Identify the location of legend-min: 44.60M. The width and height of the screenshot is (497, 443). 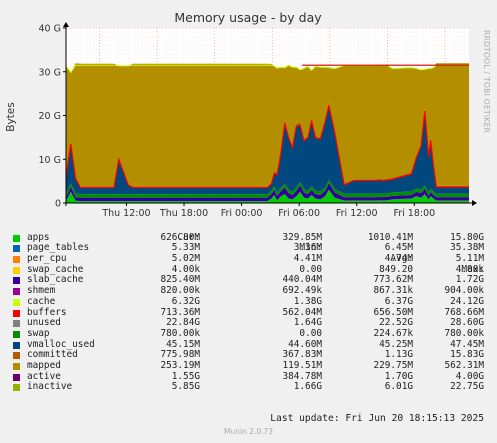
(305, 344).